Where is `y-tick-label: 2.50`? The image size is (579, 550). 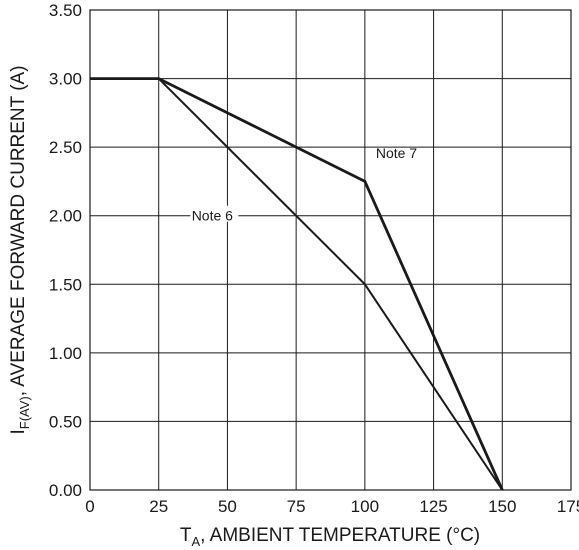
y-tick-label: 2.50 is located at coordinates (65, 147).